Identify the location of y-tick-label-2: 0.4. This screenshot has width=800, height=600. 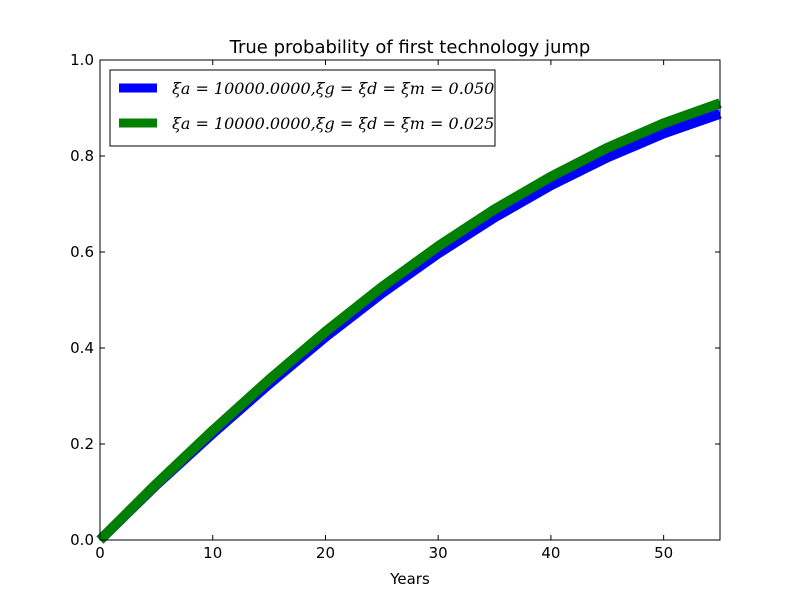
(82, 348).